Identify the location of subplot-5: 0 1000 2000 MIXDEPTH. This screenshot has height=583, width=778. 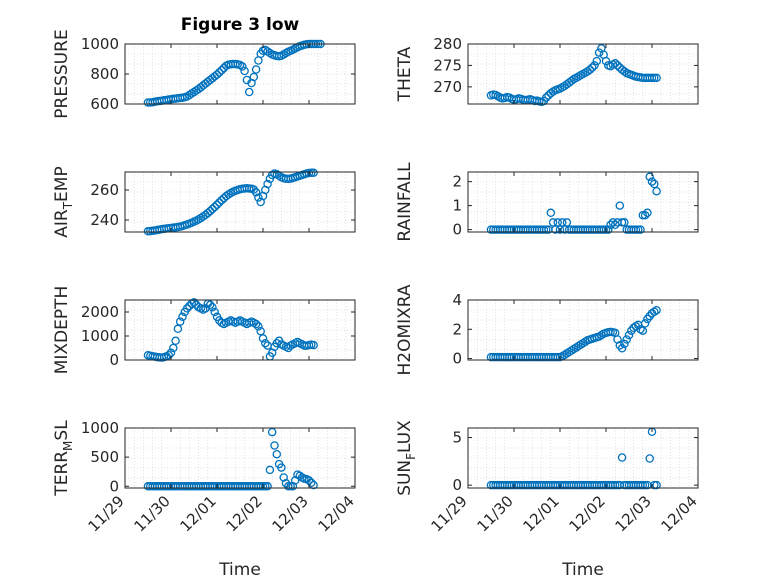
(204, 330).